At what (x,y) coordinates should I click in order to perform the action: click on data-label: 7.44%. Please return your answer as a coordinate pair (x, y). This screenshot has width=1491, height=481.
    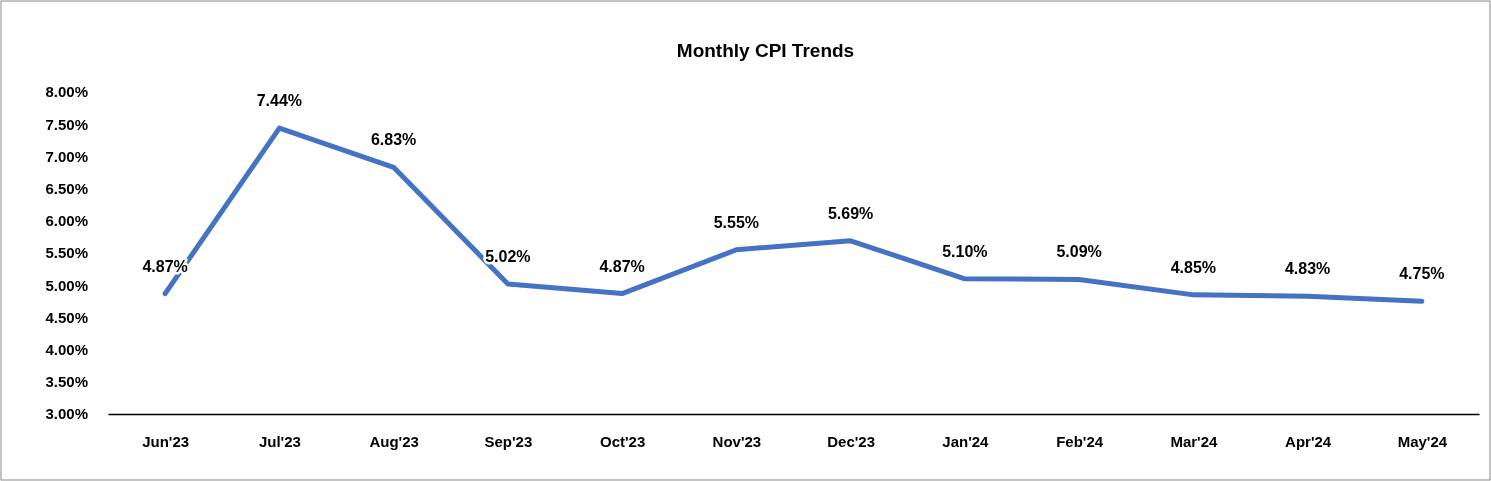
    Looking at the image, I should click on (279, 101).